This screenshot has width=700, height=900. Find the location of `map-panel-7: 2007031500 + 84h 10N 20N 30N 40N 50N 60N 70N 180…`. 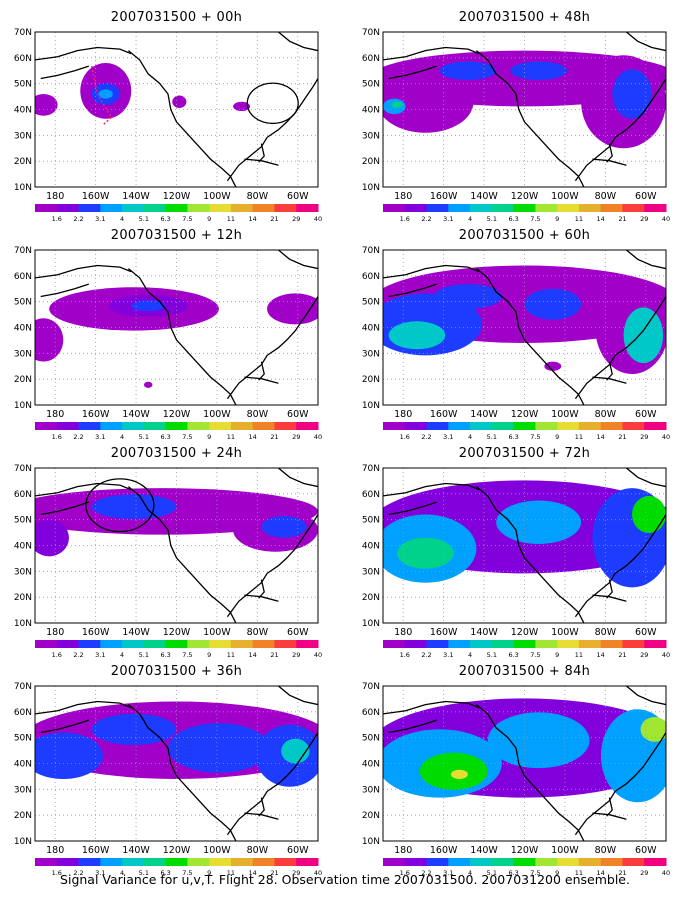

map-panel-7: 2007031500 + 84h 10N 20N 30N 40N 50N 60N 70N 180… is located at coordinates (518, 771).